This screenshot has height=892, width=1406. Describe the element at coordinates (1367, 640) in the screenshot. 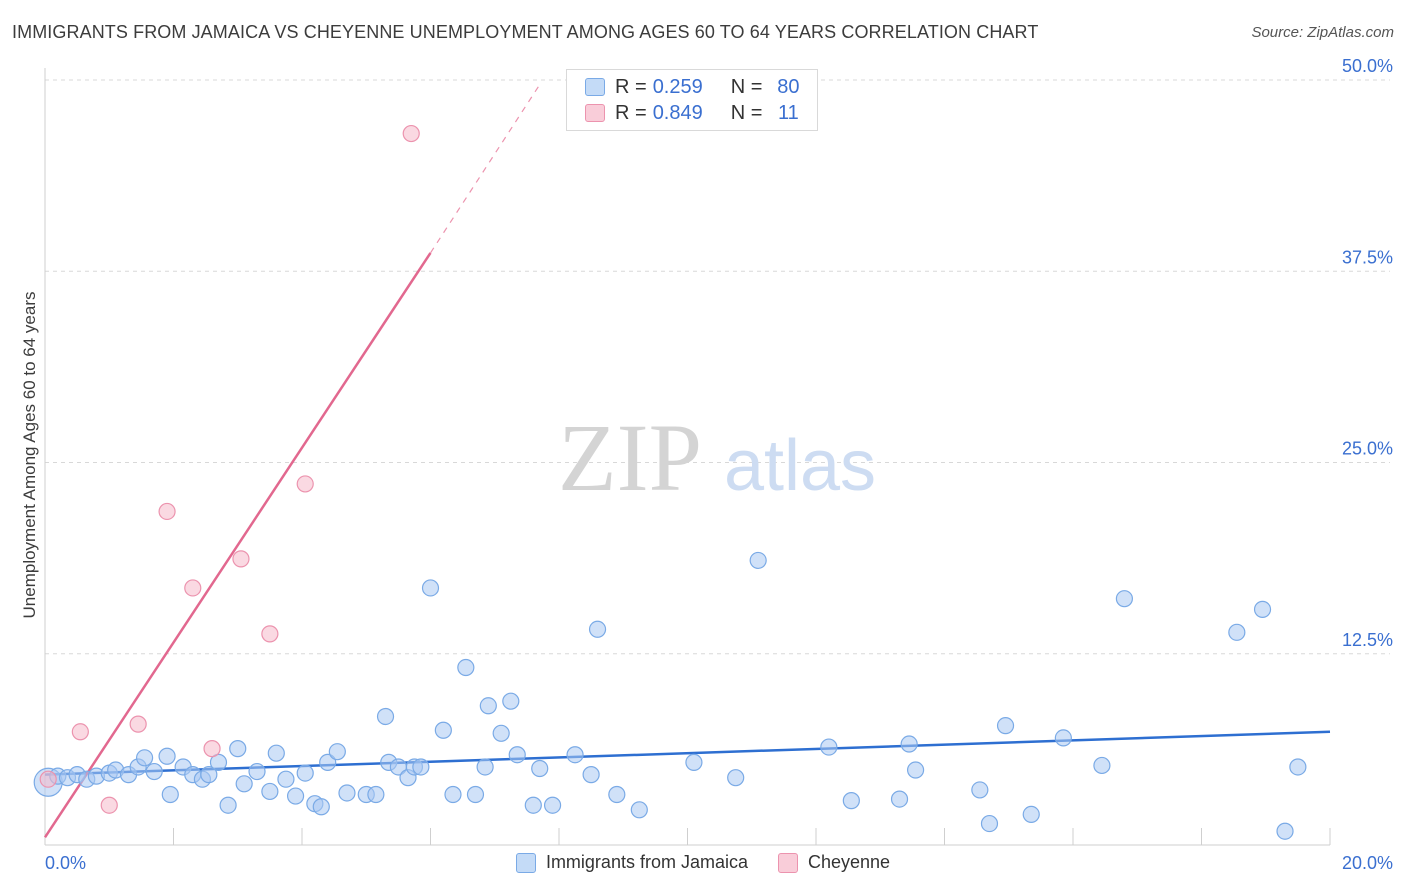

I see `y-tick-label: 12.5%` at that location.